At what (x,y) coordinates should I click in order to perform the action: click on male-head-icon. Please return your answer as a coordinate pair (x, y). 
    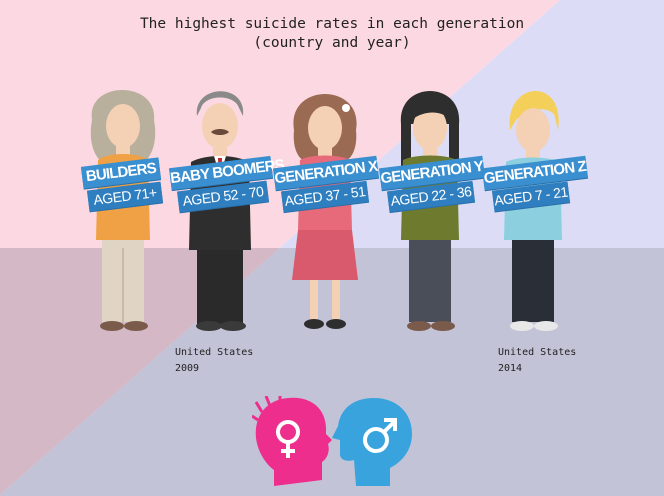
    Looking at the image, I should click on (372, 442).